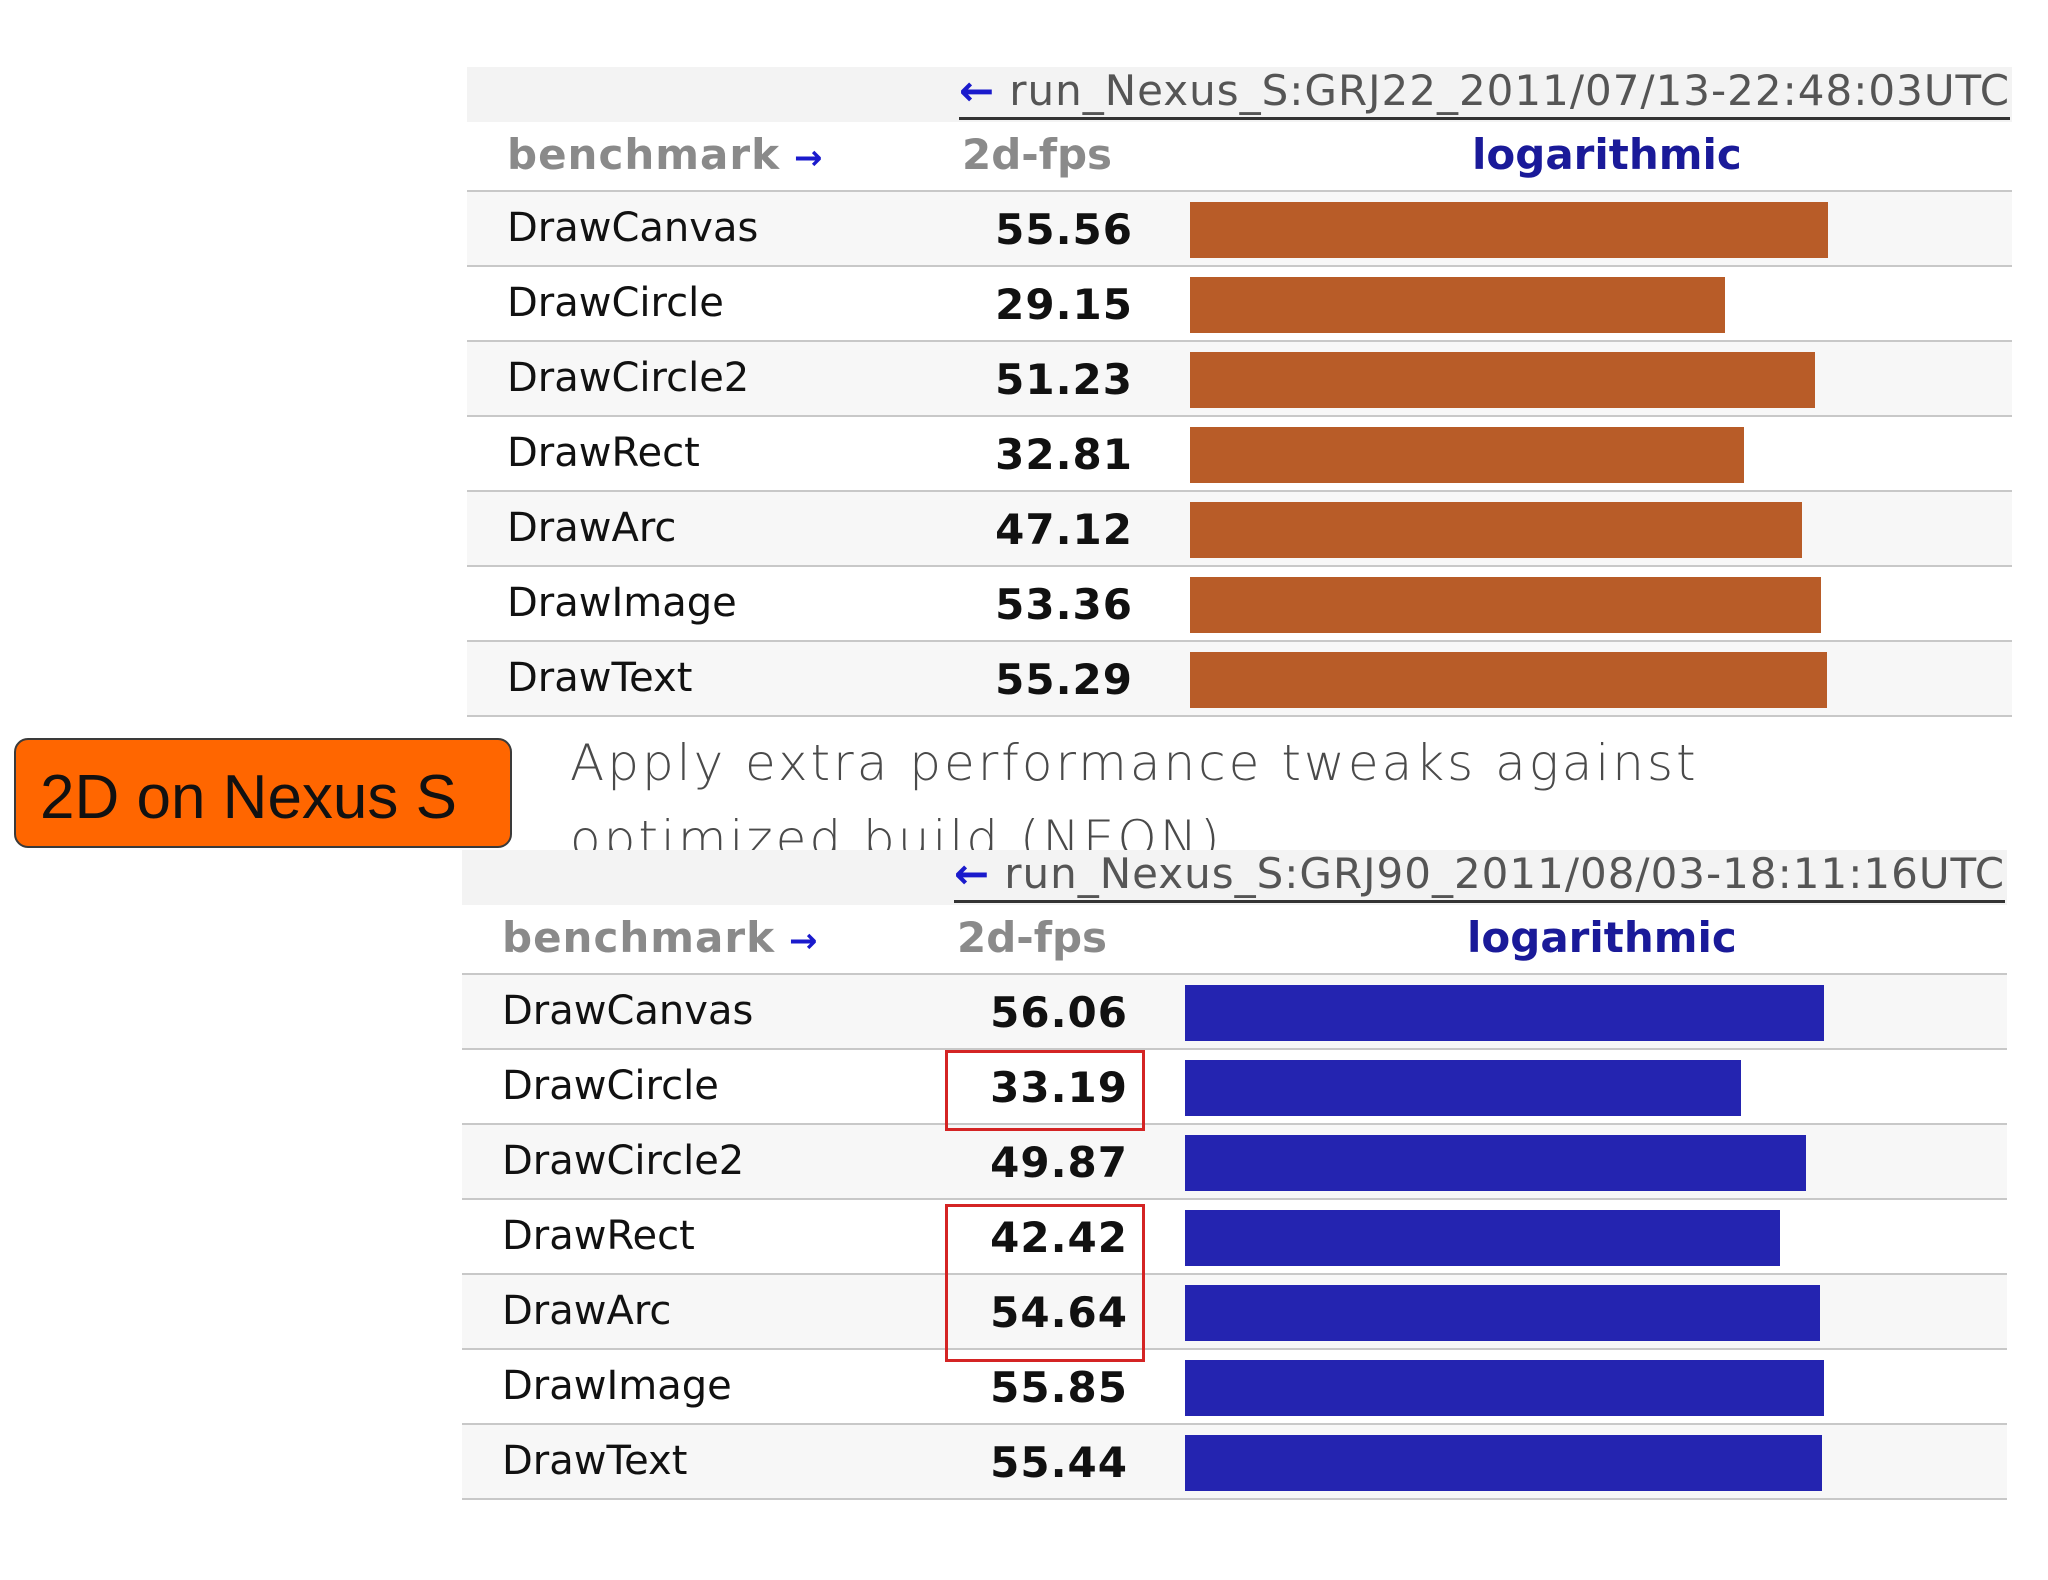 The width and height of the screenshot is (2048, 1580). What do you see at coordinates (1059, 1312) in the screenshot?
I see `fps-value: 54.64` at bounding box center [1059, 1312].